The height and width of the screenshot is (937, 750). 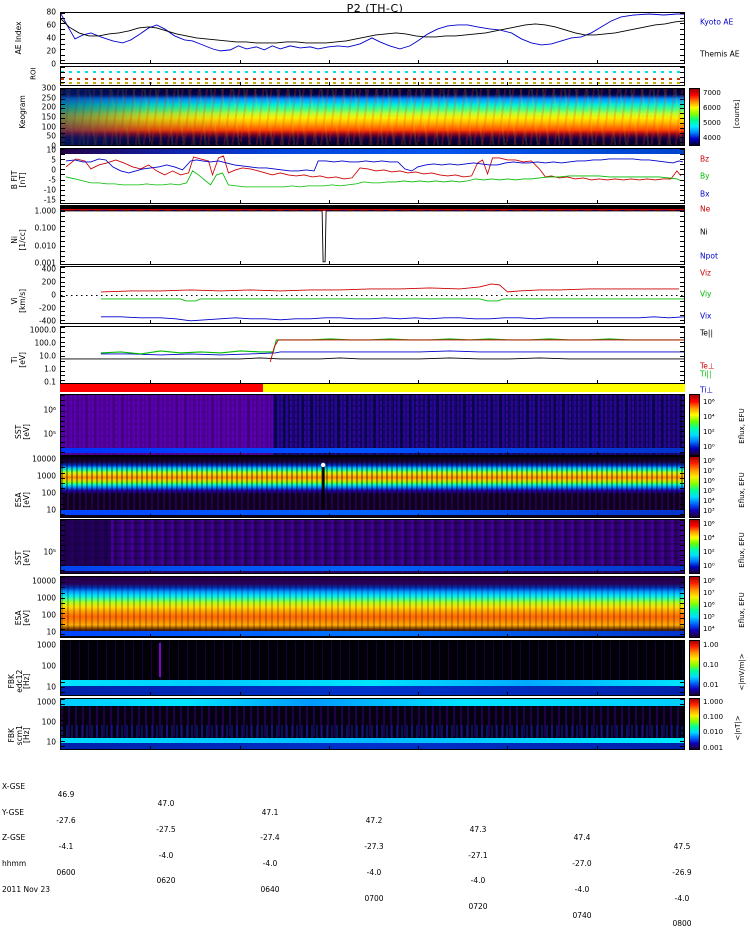 I want to click on legend-ni: Ni, so click(x=704, y=232).